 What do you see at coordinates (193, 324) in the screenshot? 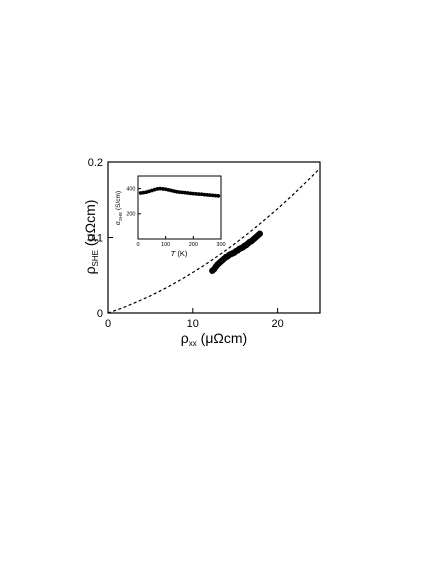
I see `x-tick-label: 10` at bounding box center [193, 324].